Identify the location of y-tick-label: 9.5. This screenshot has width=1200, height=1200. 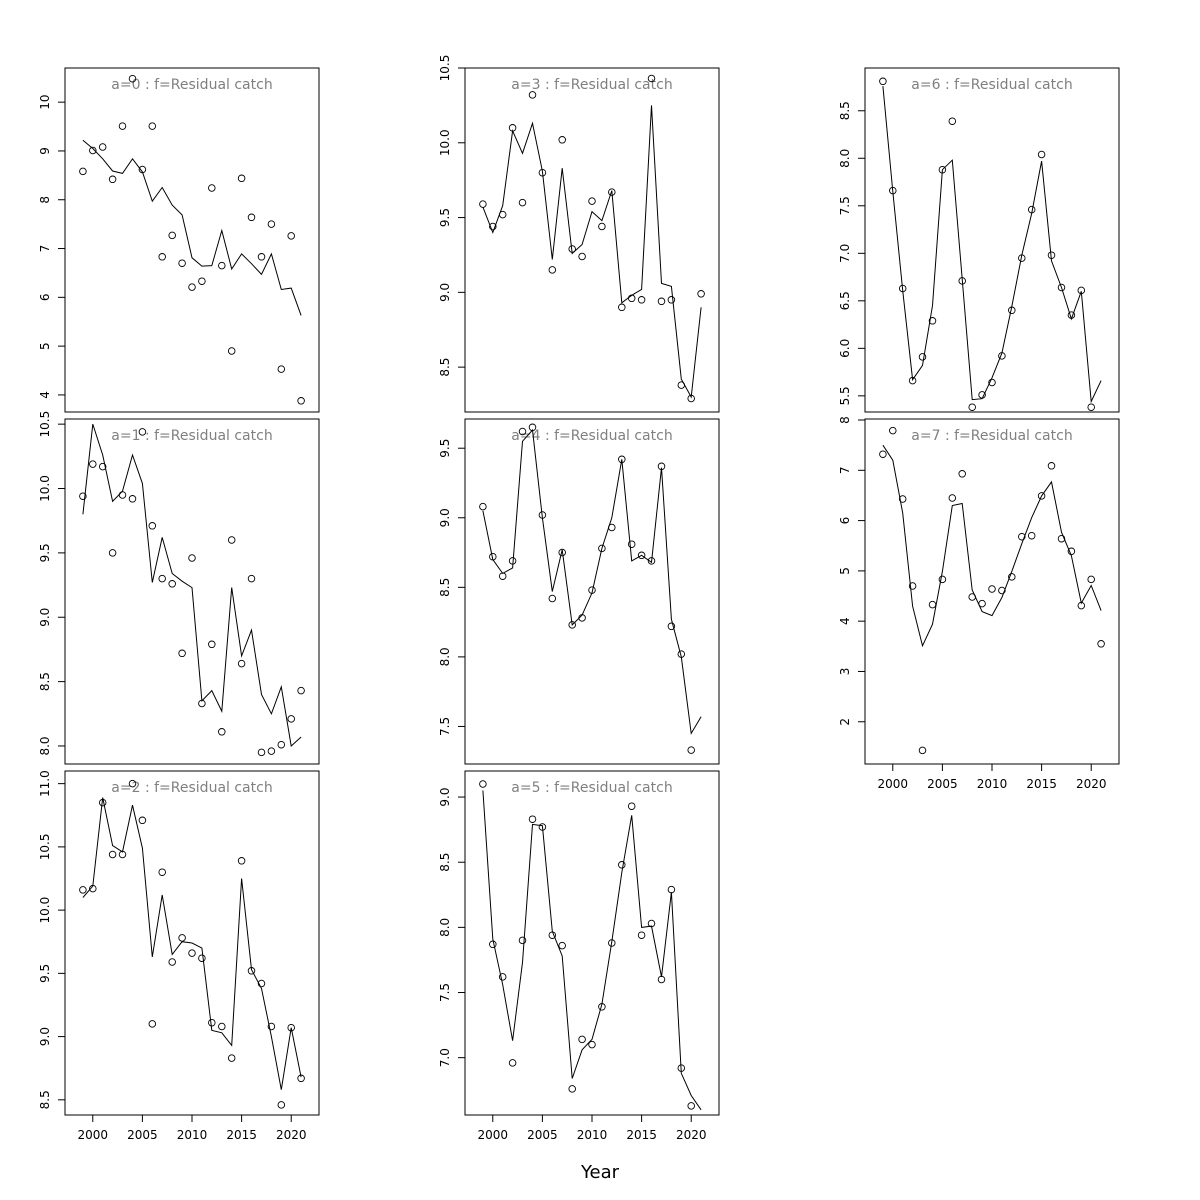
(45, 973).